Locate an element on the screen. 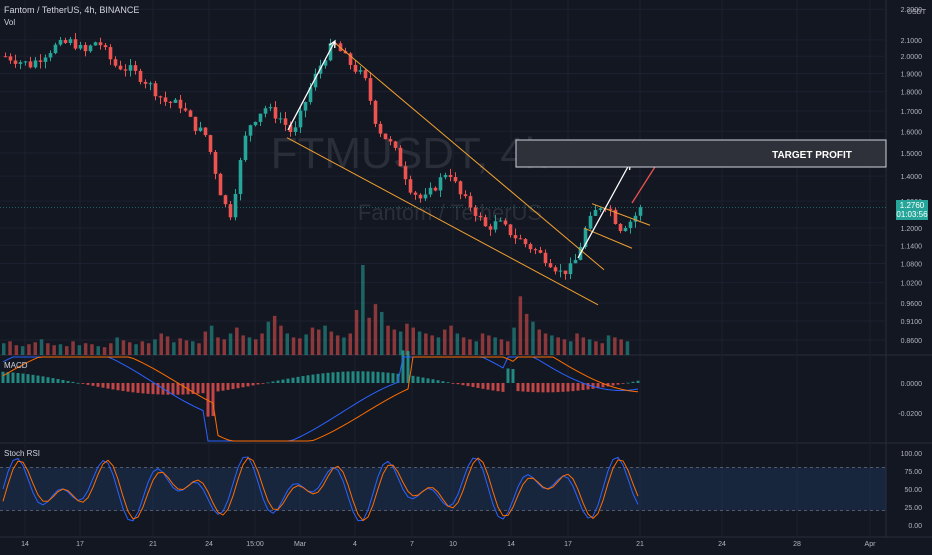  macd-signal-line is located at coordinates (320, 399).